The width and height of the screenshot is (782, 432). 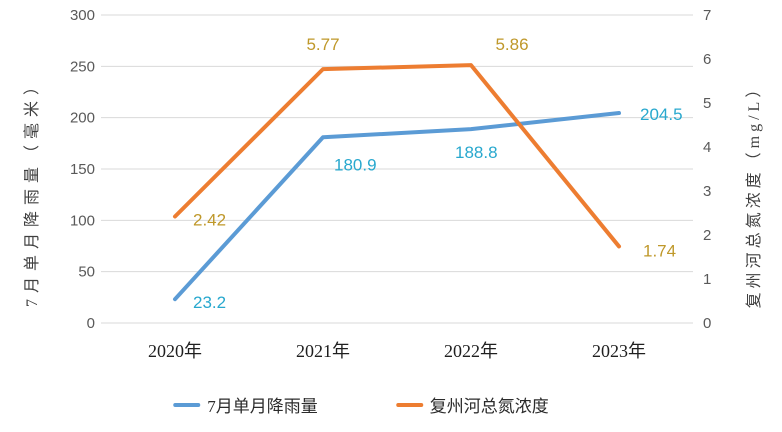 I want to click on left-axis-tick-label: 50, so click(x=86, y=272).